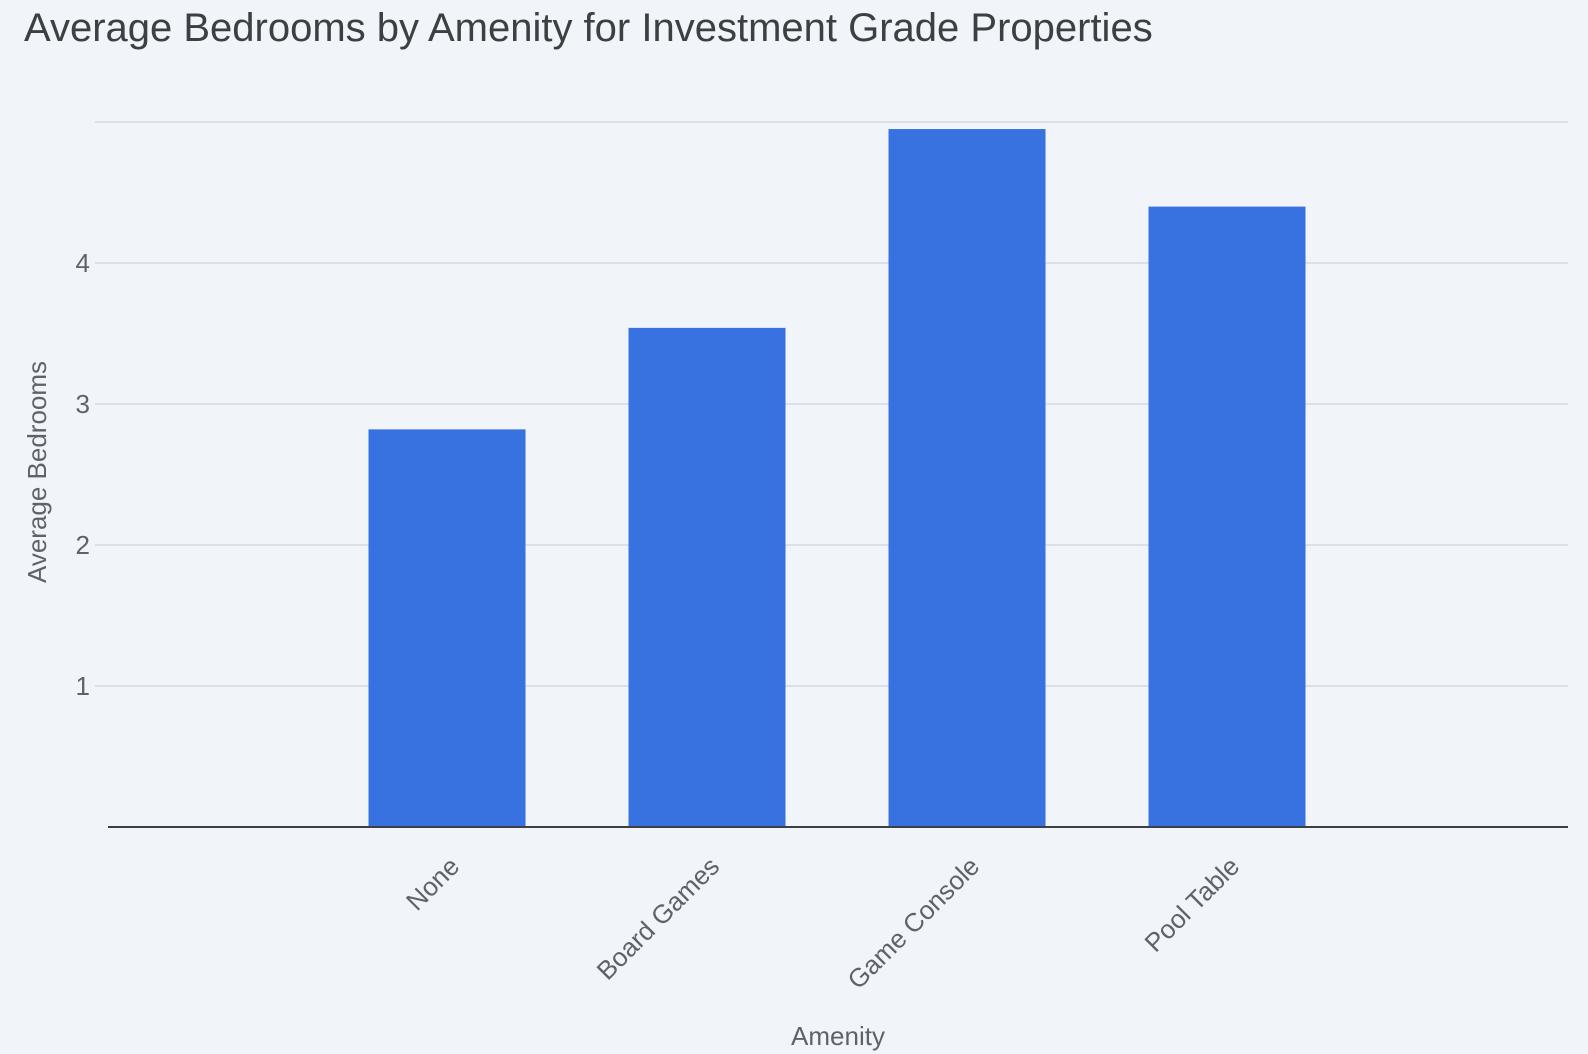 The width and height of the screenshot is (1588, 1054). Describe the element at coordinates (658, 918) in the screenshot. I see `x-category-label: Board Games` at that location.